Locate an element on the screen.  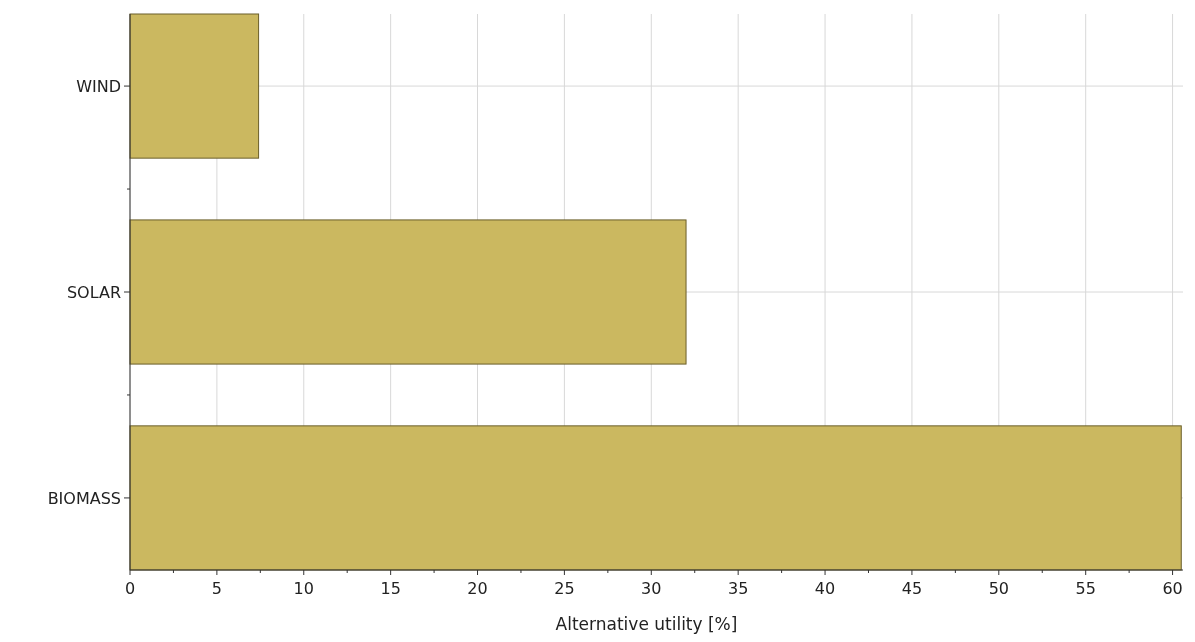
x-tick-label: 0 is located at coordinates (130, 588).